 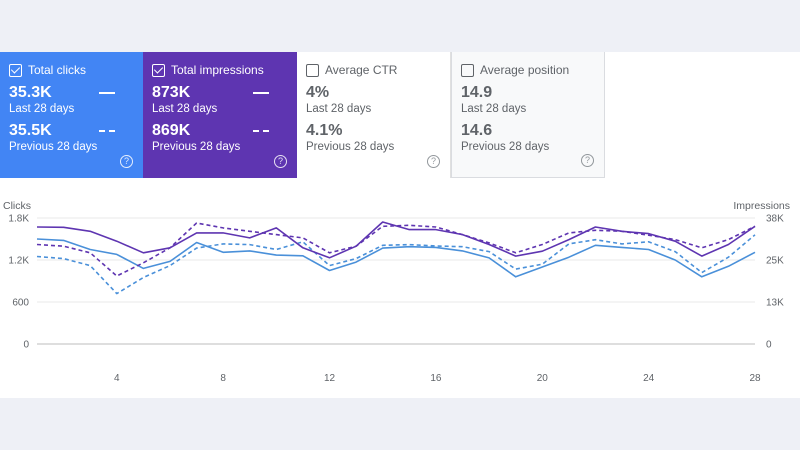 What do you see at coordinates (223, 378) in the screenshot?
I see `x-tick-label: 8` at bounding box center [223, 378].